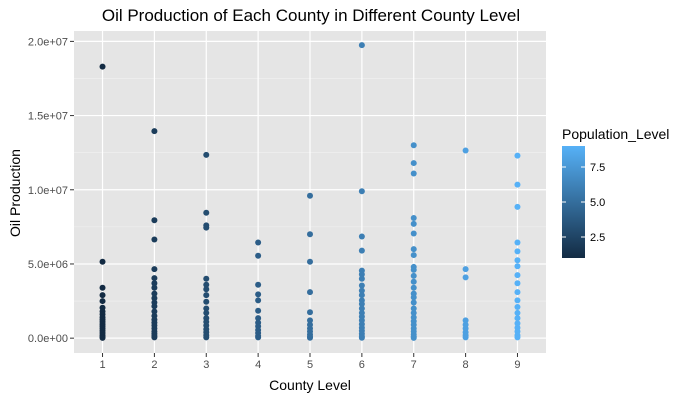 This screenshot has width=700, height=400. What do you see at coordinates (310, 385) in the screenshot?
I see `x-axis-title: County Level` at bounding box center [310, 385].